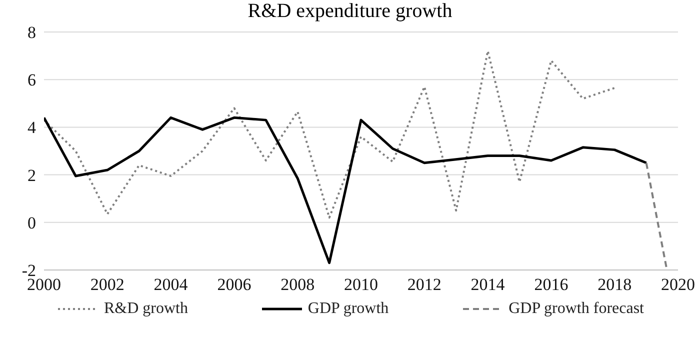 This screenshot has height=337, width=700. Describe the element at coordinates (424, 284) in the screenshot. I see `x-tick-label: 2012` at that location.